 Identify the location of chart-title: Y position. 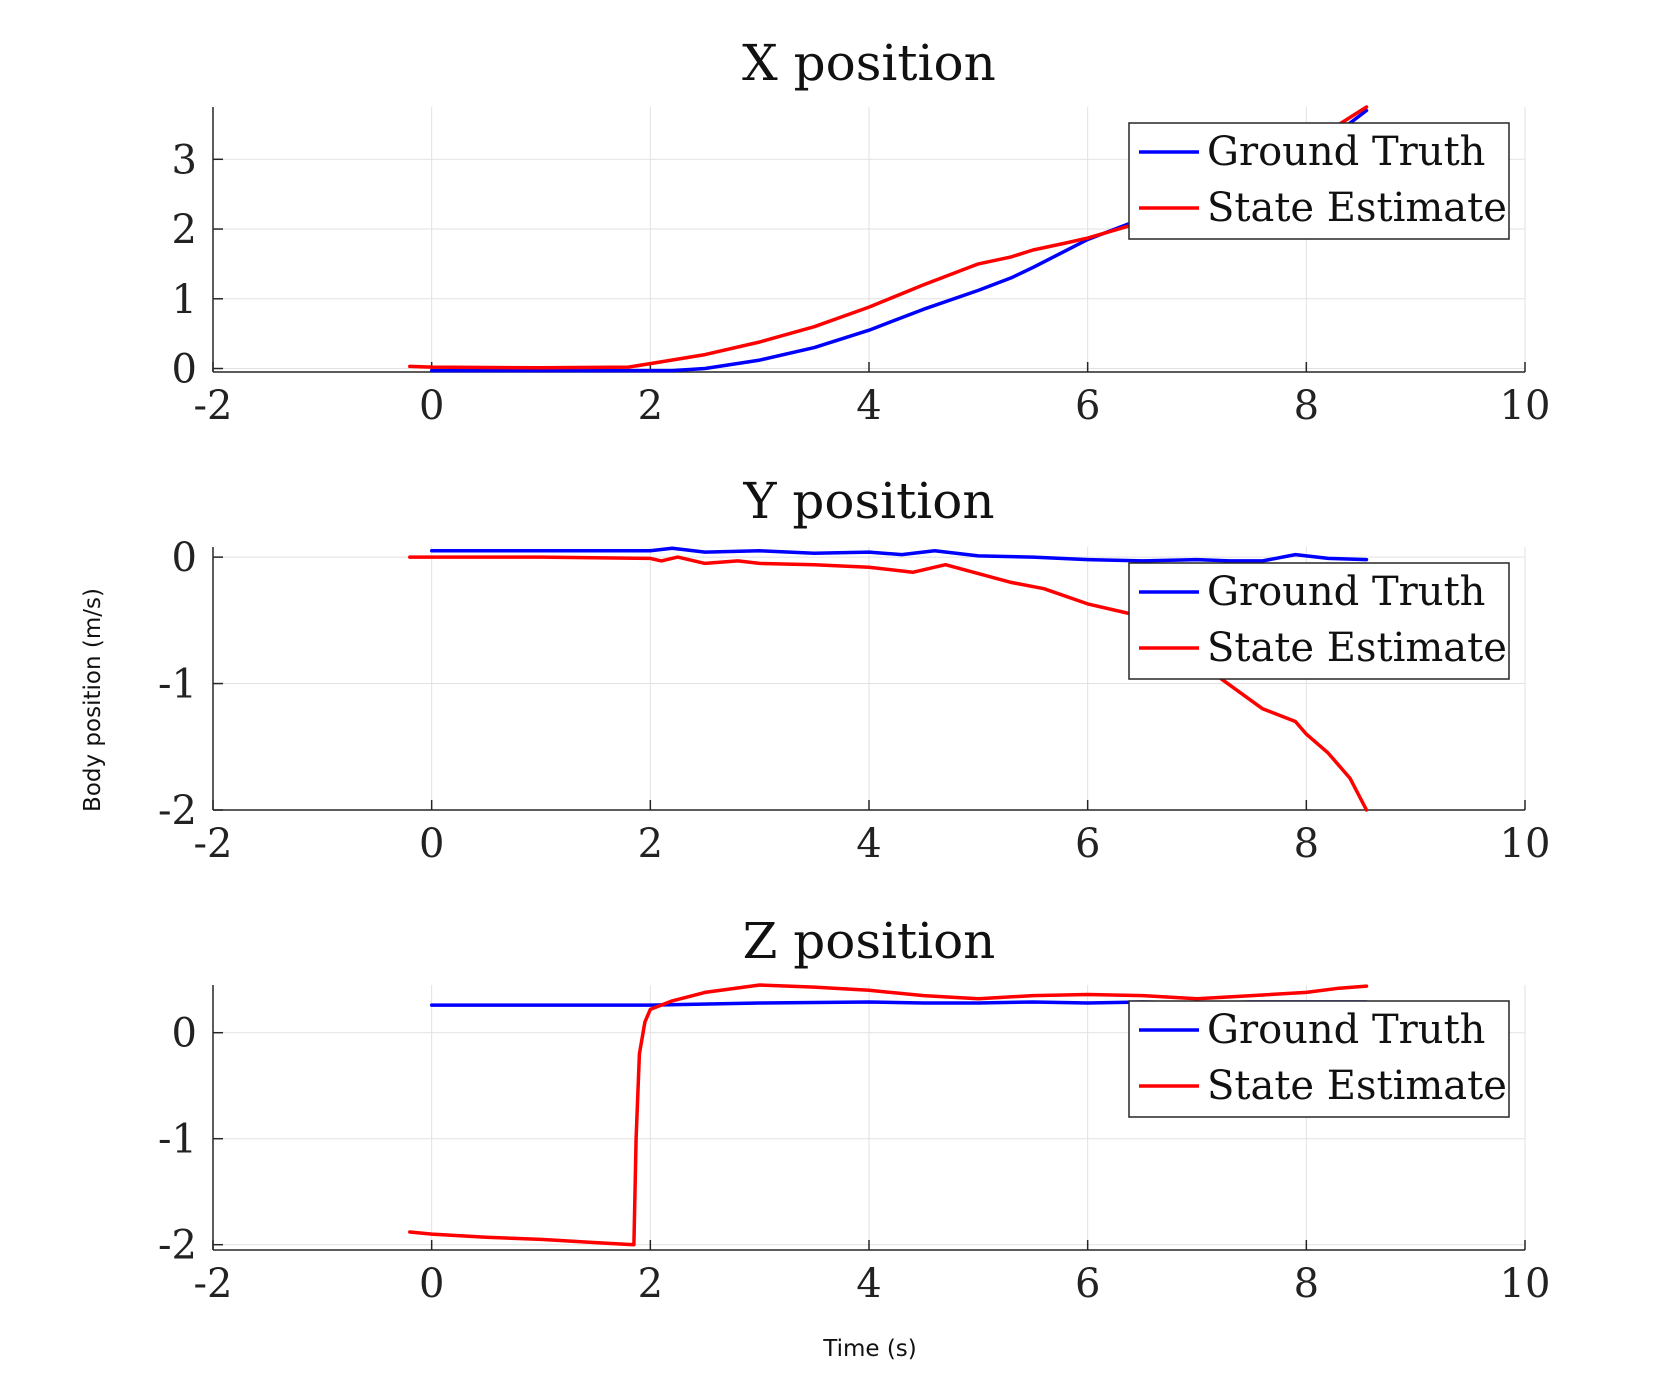
(868, 501).